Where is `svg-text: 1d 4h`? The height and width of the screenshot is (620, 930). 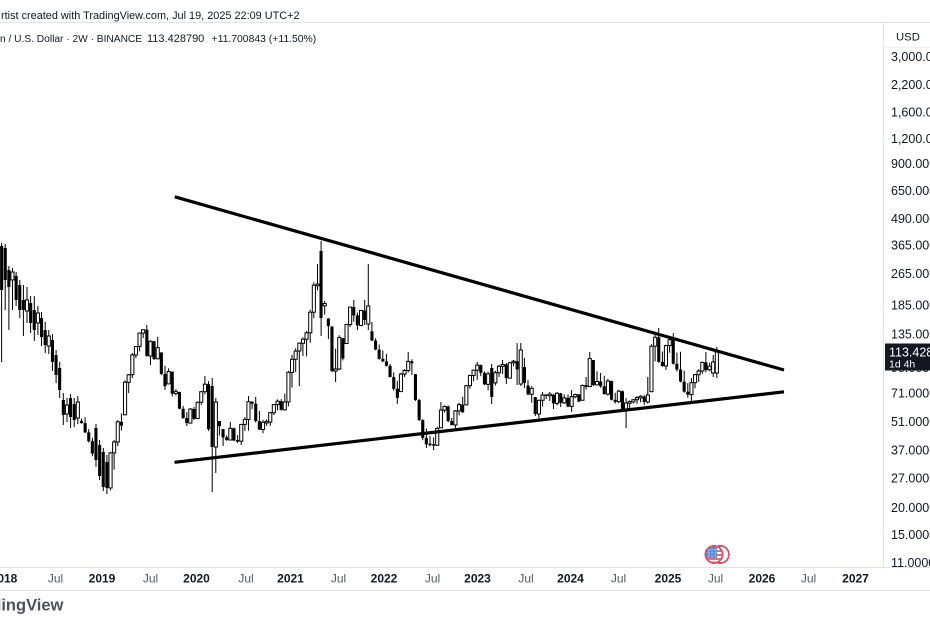 svg-text: 1d 4h is located at coordinates (902, 365).